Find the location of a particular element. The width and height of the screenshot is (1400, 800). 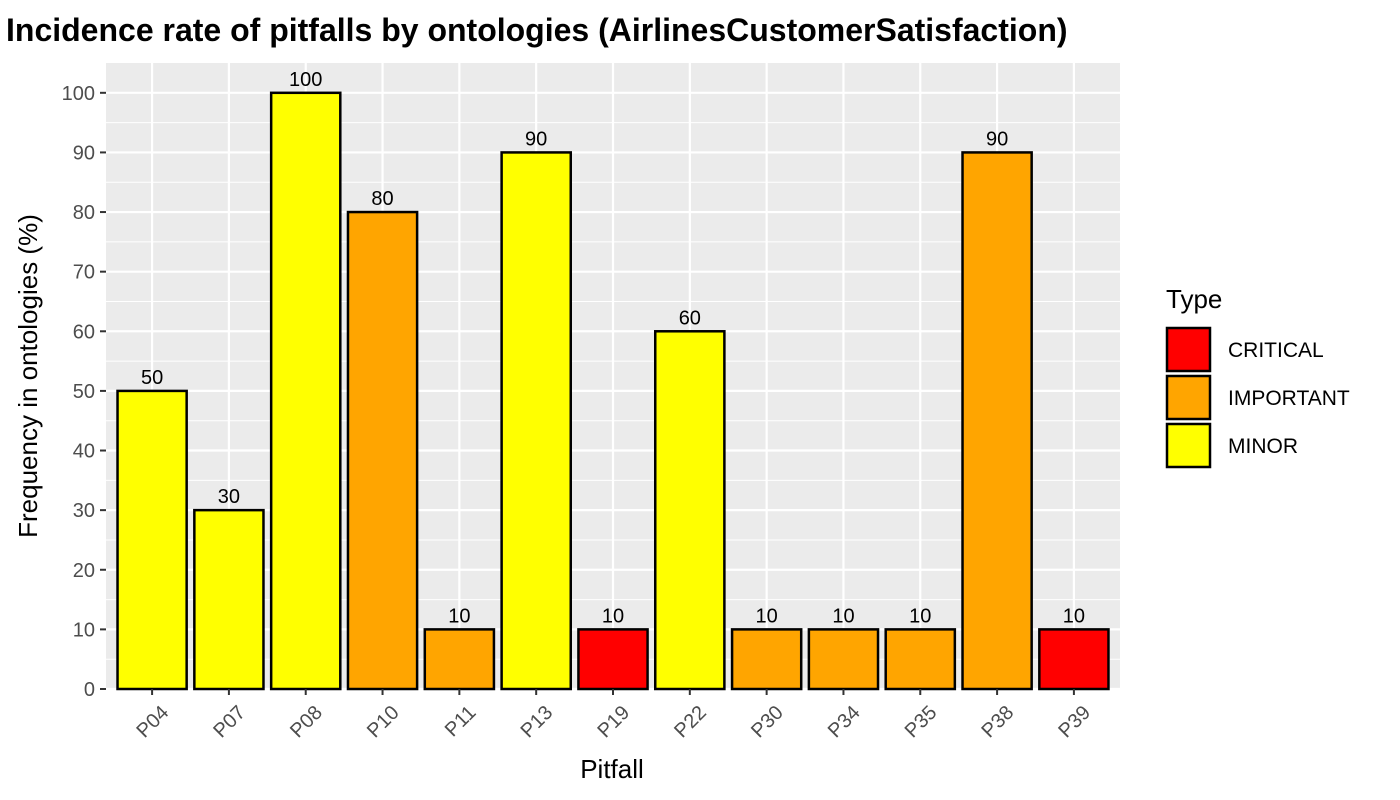

x-tick-label: P22 is located at coordinates (690, 722).